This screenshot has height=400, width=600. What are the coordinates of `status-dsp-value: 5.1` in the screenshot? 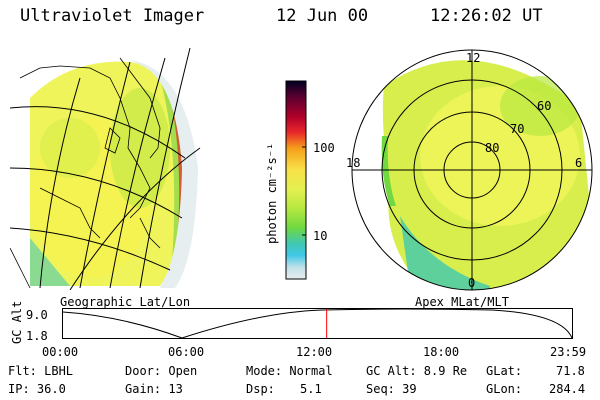 It's located at (311, 389).